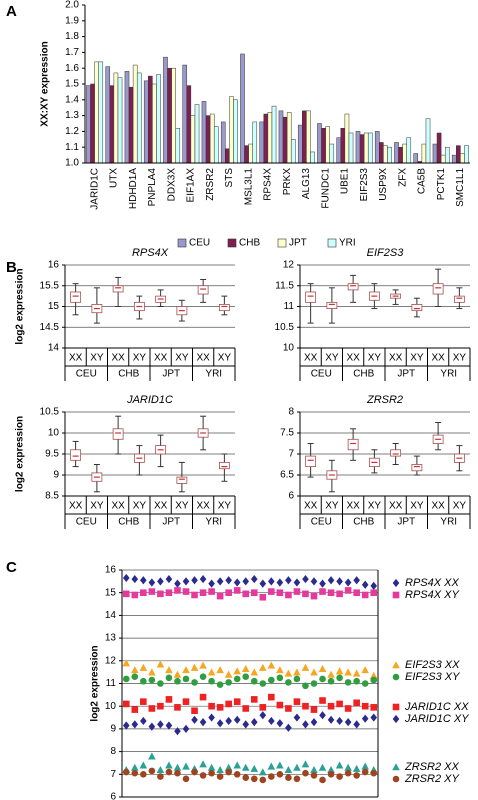 This screenshot has height=800, width=478. Describe the element at coordinates (111, 592) in the screenshot. I see `y-tick-label: 15` at that location.